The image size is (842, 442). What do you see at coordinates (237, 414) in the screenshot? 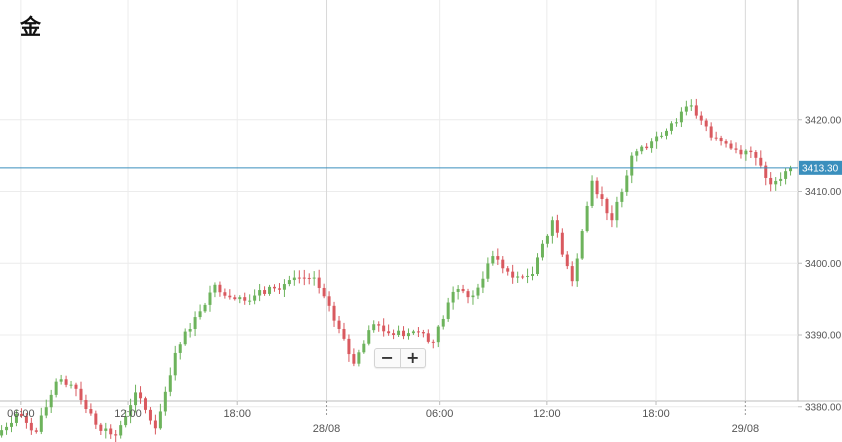
I see `x-tick-label: 18:00` at bounding box center [237, 414].